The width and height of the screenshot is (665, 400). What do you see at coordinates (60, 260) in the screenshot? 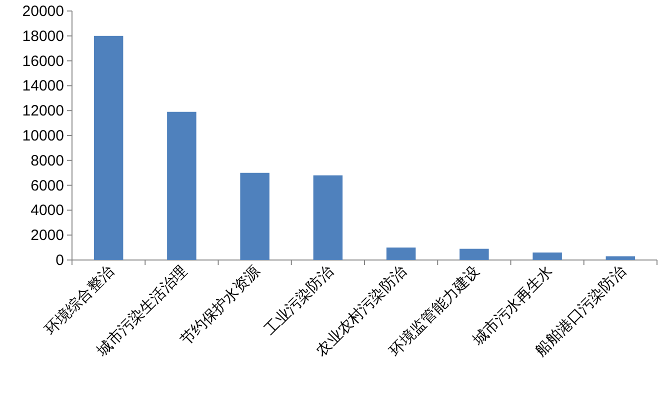
I see `y-tick-label: 0` at bounding box center [60, 260].